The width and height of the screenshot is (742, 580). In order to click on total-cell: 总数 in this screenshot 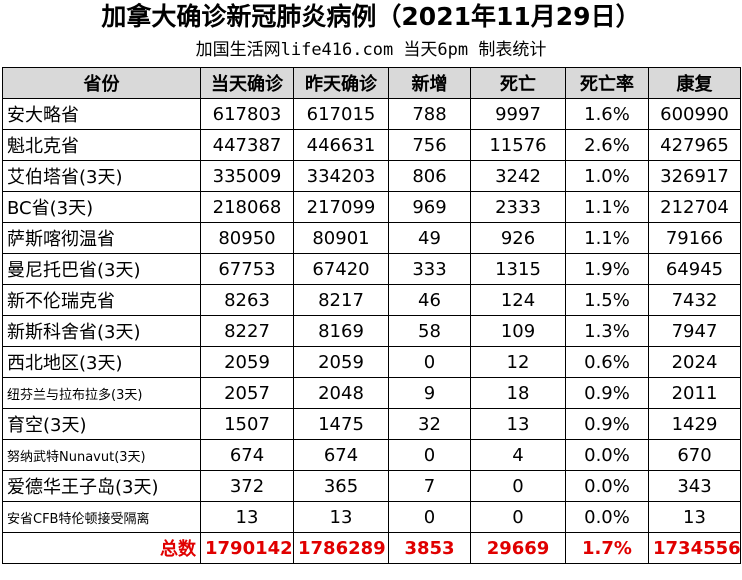, I will do `click(101, 548)`.